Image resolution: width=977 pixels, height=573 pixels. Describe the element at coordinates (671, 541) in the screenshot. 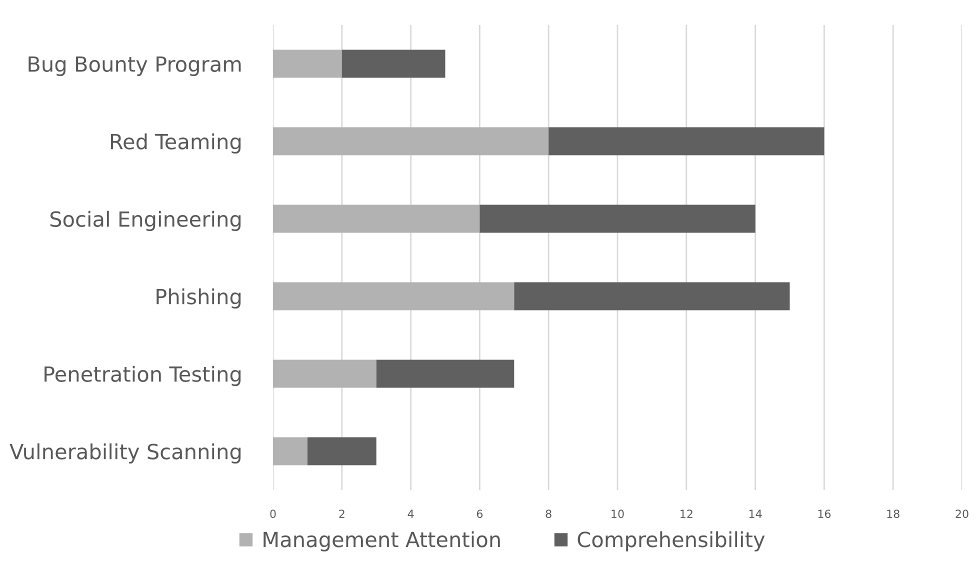

I see `legend-label: Comprehensibility` at that location.